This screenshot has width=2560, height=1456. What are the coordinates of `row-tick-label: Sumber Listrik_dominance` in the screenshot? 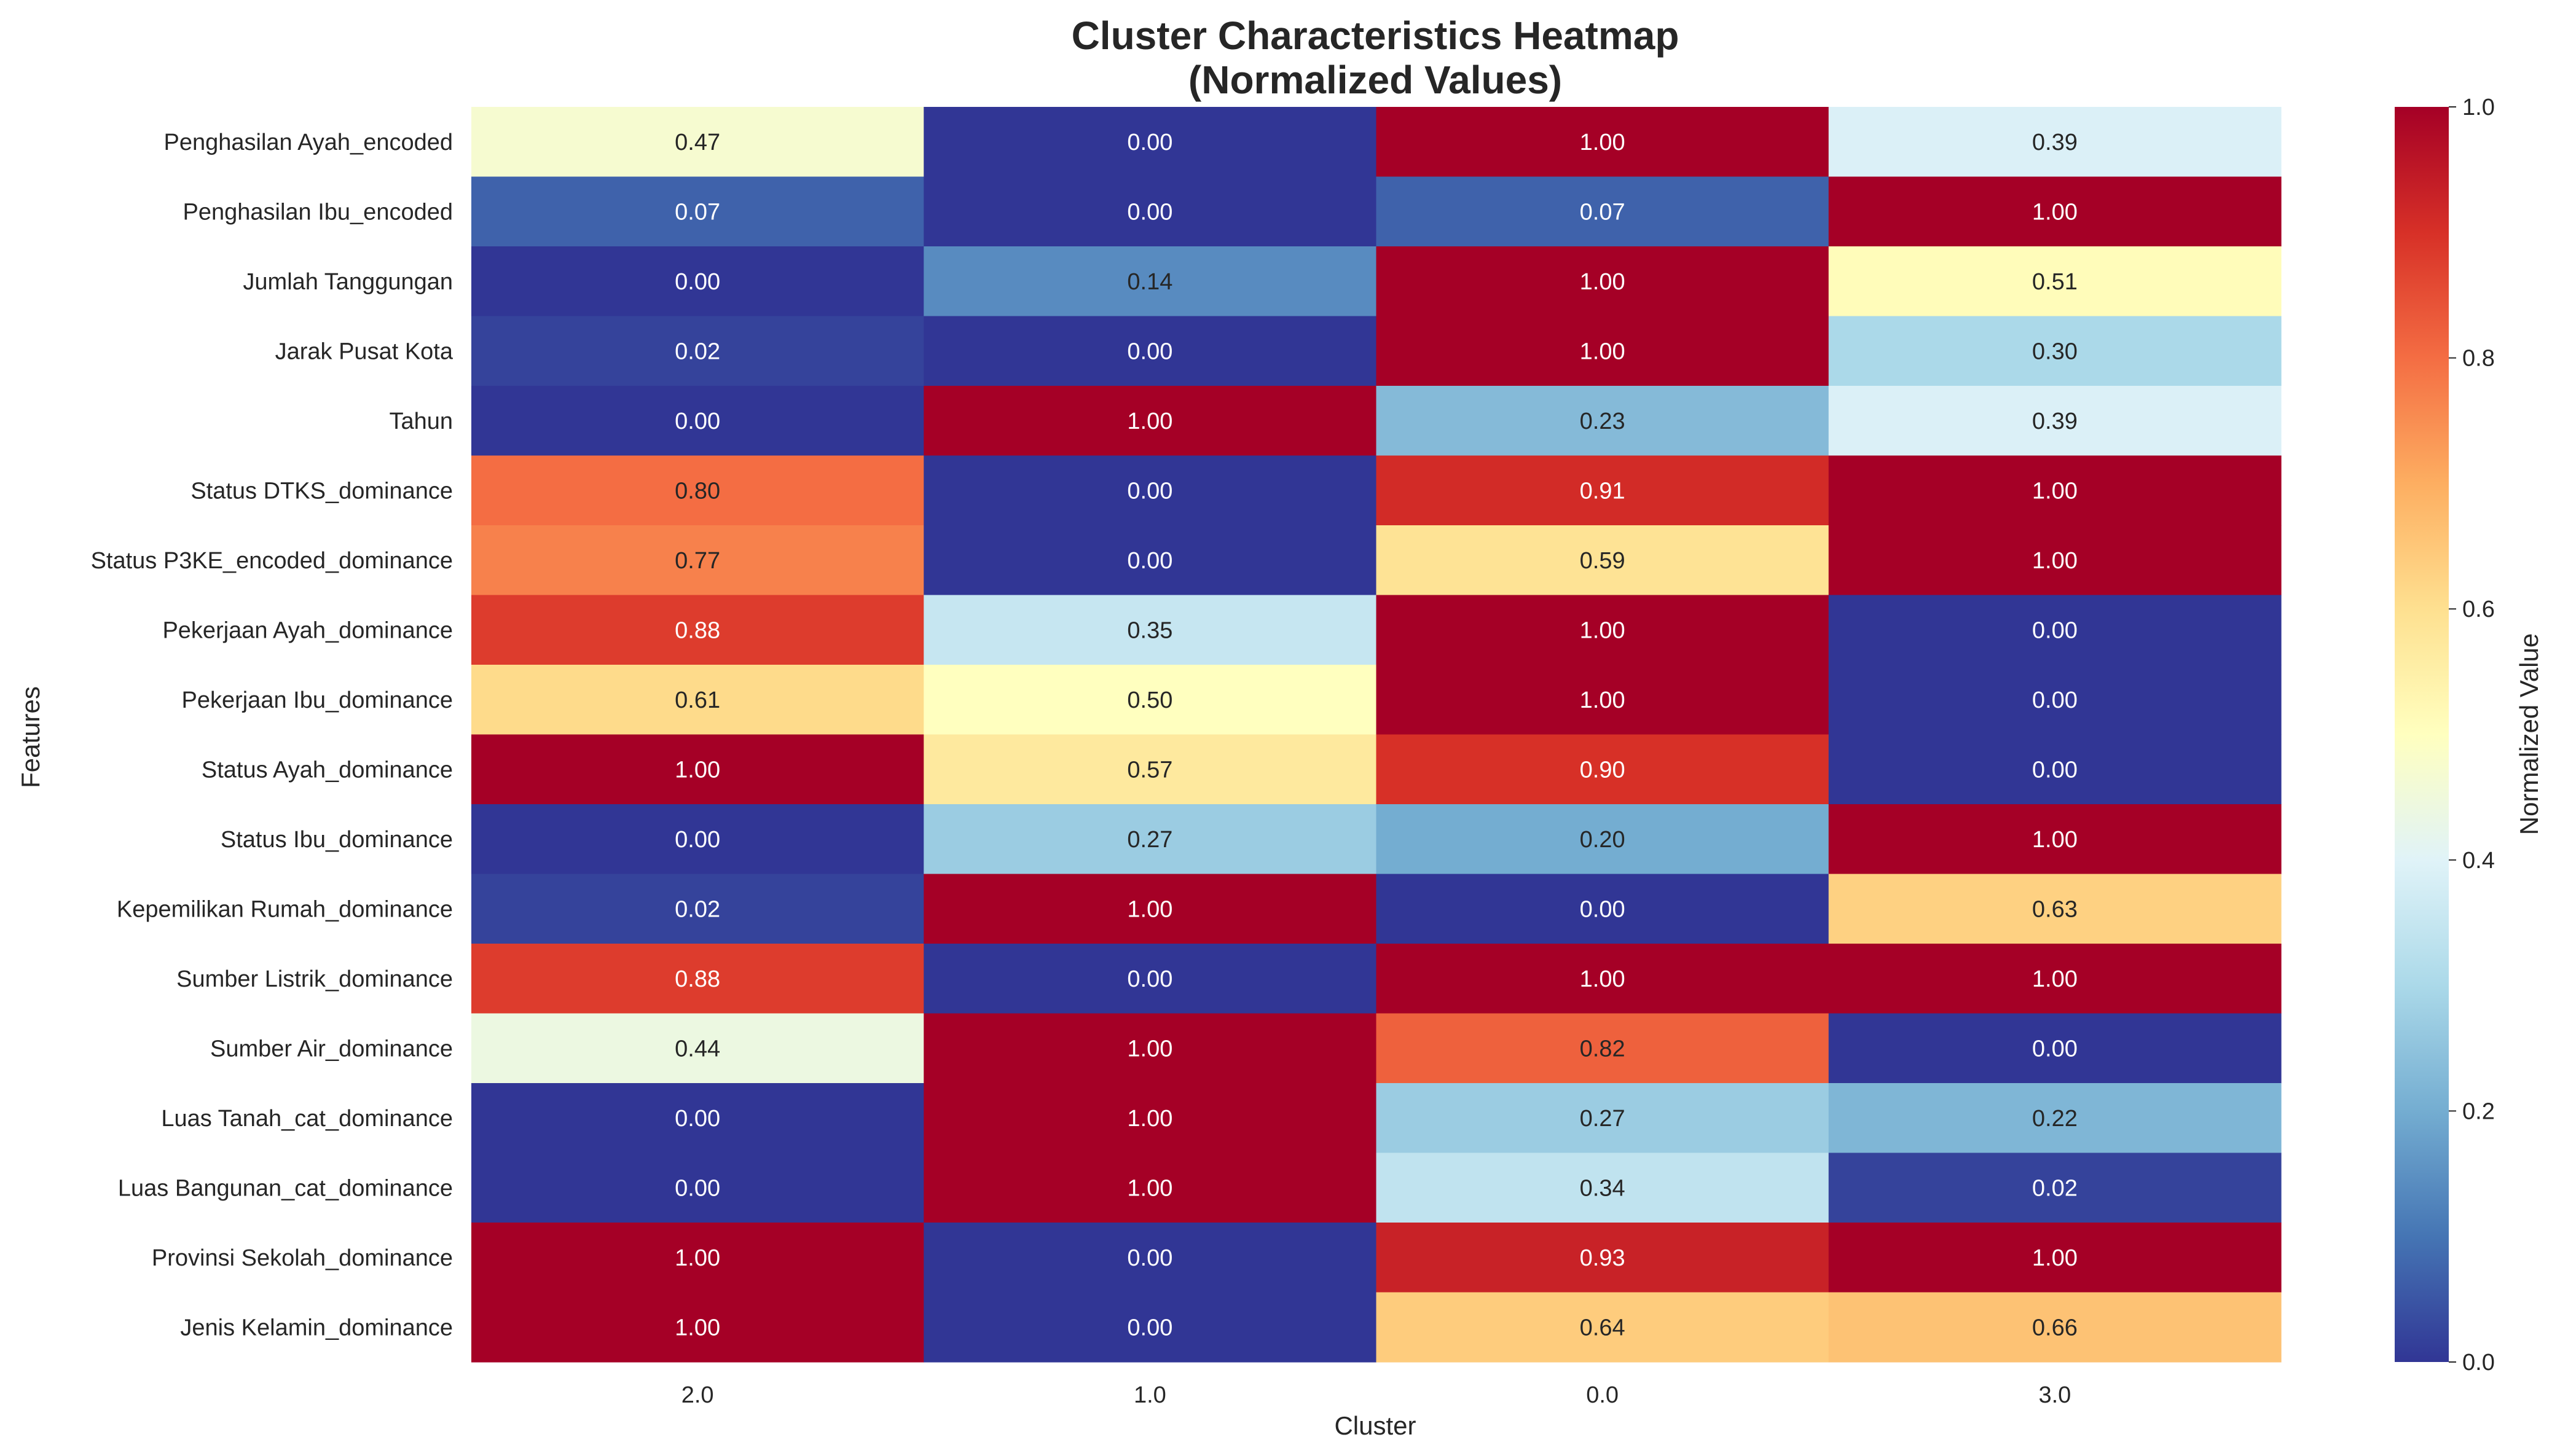 It's located at (314, 979).